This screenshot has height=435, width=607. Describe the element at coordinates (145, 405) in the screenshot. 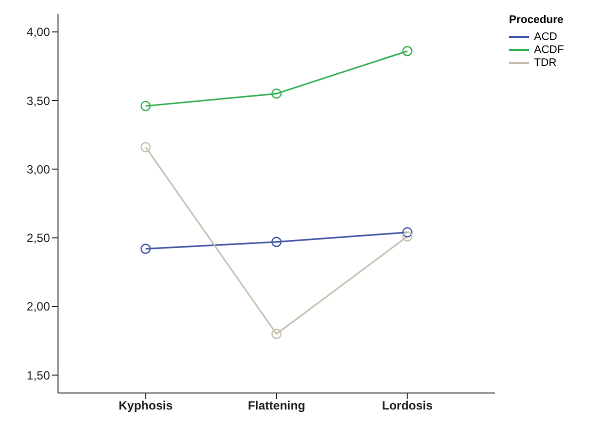

I see `x-tick-label: Kyphosis` at that location.